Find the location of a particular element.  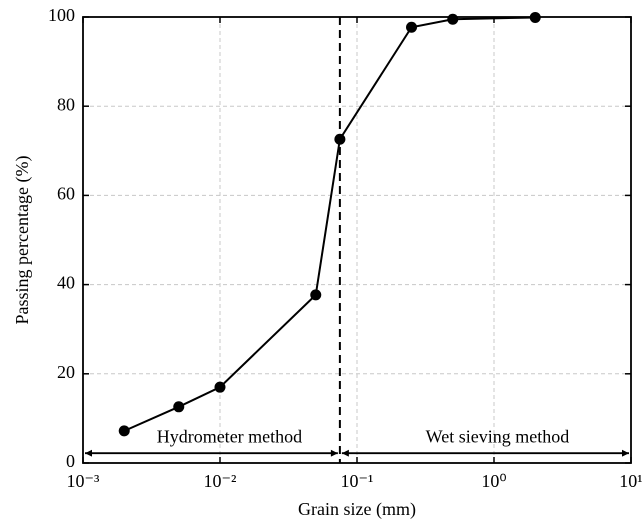

annotation: Hydrometer method is located at coordinates (229, 436).